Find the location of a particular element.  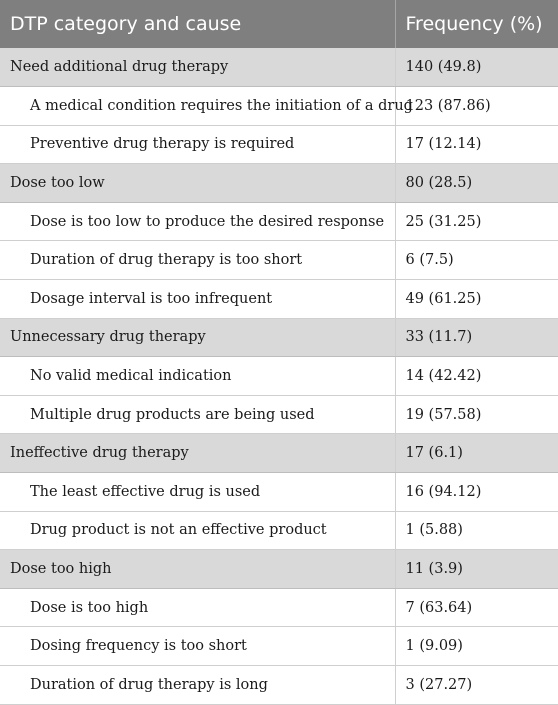

cause-label: Multiple drug products are being used is located at coordinates (198, 415).